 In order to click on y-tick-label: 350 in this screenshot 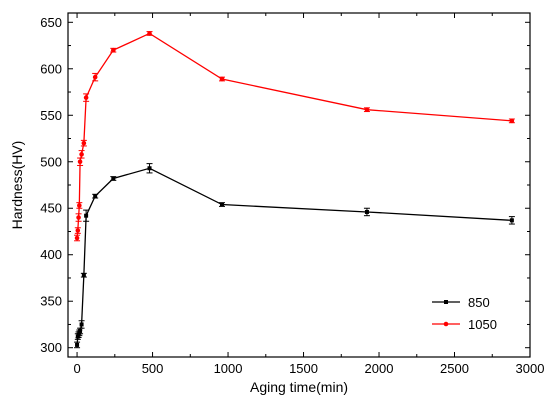, I will do `click(51, 301)`.